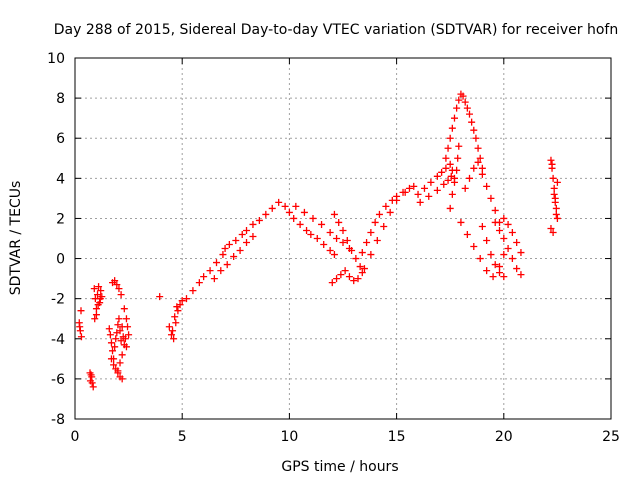  I want to click on y-tick-label: 8, so click(60, 99).